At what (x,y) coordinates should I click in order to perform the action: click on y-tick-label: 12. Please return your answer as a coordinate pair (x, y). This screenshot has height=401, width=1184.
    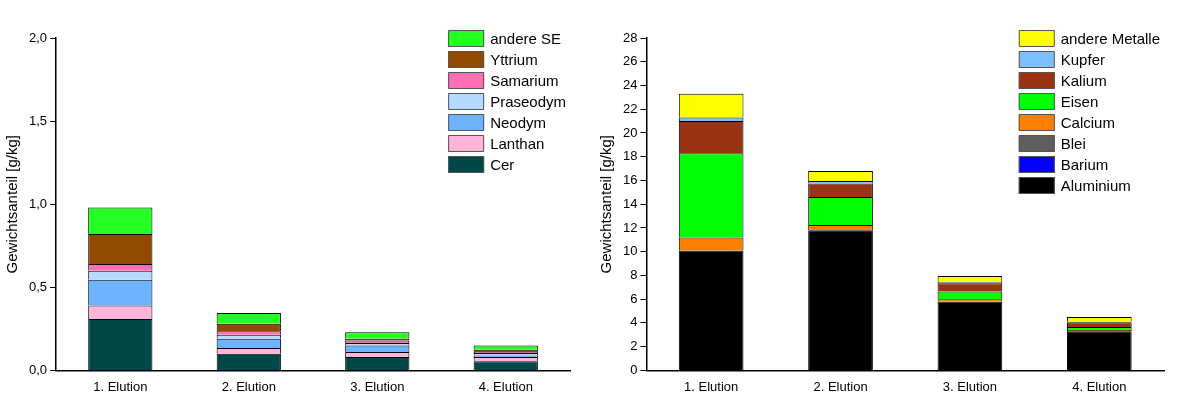
    Looking at the image, I should click on (630, 227).